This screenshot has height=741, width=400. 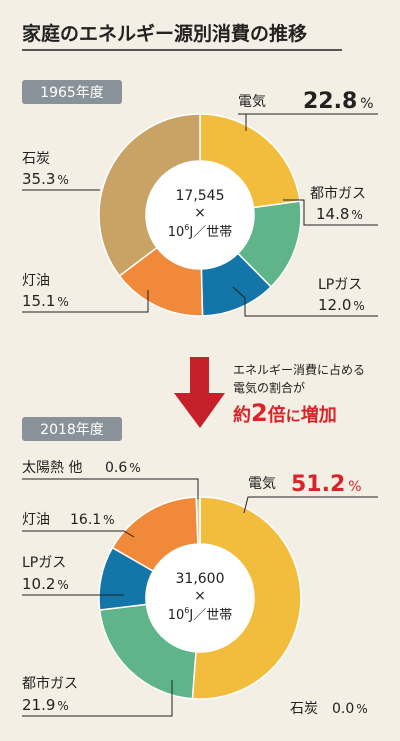 What do you see at coordinates (62, 706) in the screenshot?
I see `slice-pct-citygas-2018: %` at bounding box center [62, 706].